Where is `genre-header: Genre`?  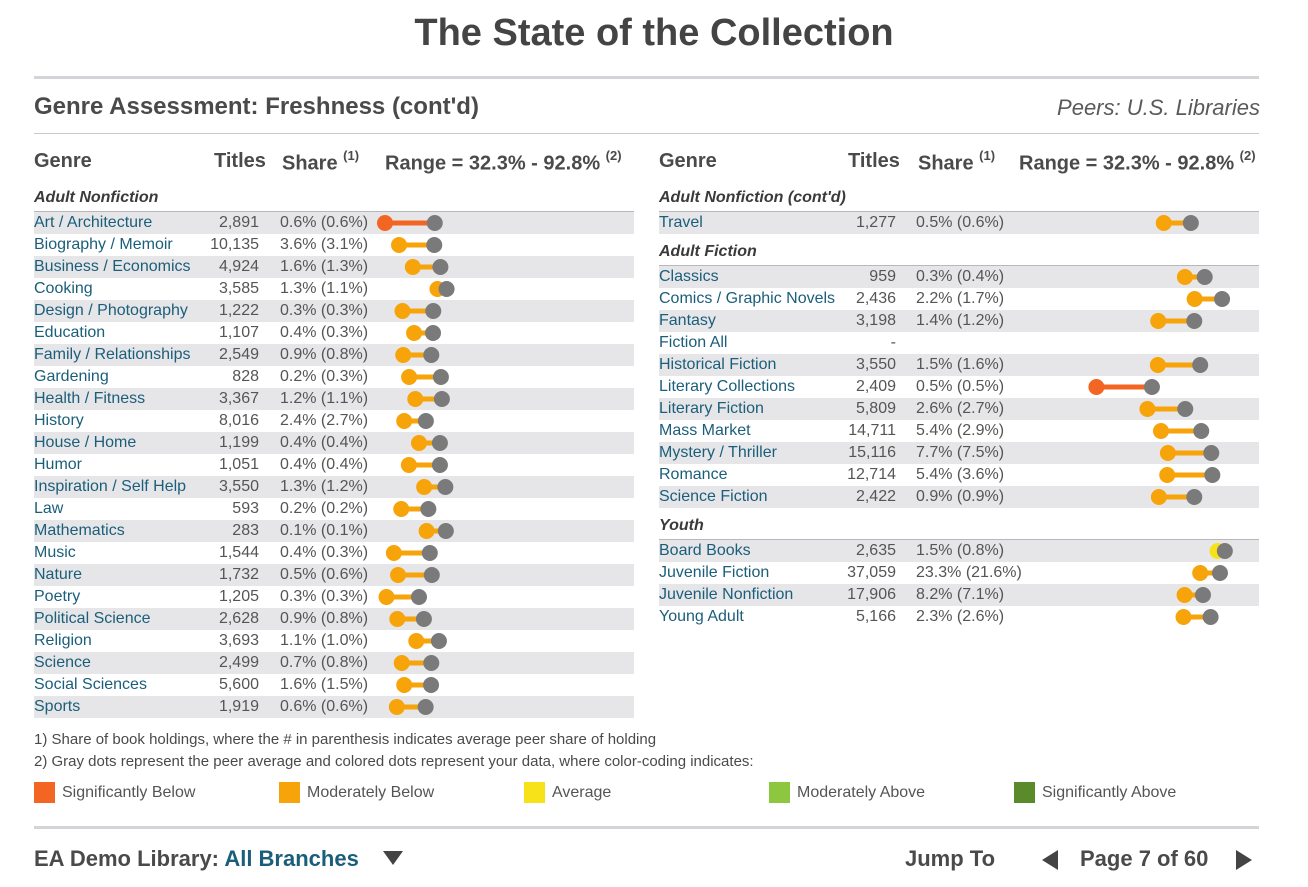 genre-header: Genre is located at coordinates (63, 161).